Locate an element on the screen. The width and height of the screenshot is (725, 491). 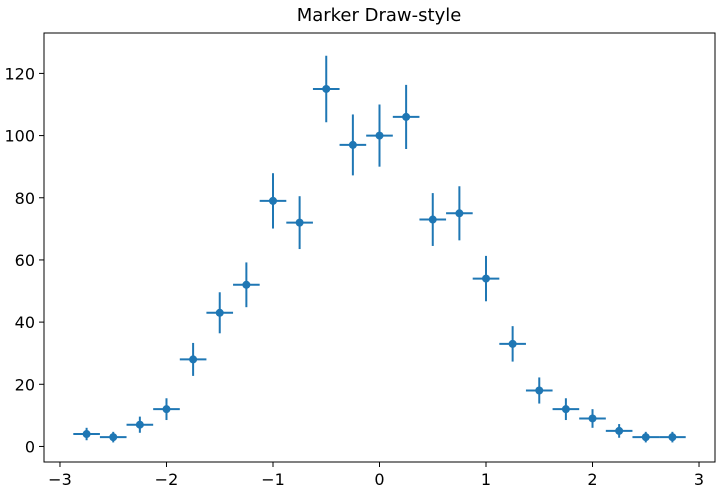
y-tick-label: 40 is located at coordinates (25, 322).